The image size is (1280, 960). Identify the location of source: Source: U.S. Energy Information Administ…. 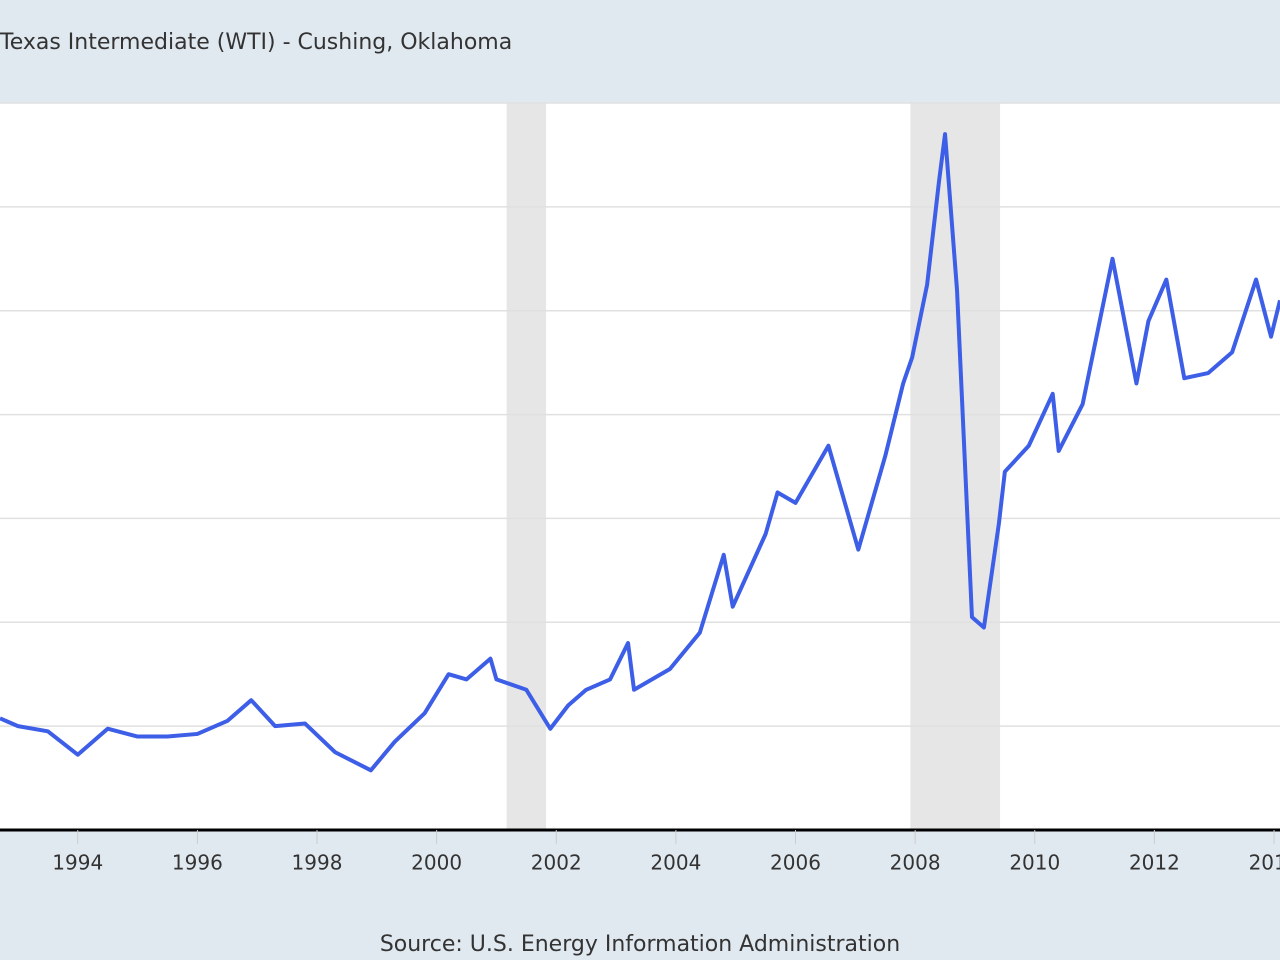
(640, 944).